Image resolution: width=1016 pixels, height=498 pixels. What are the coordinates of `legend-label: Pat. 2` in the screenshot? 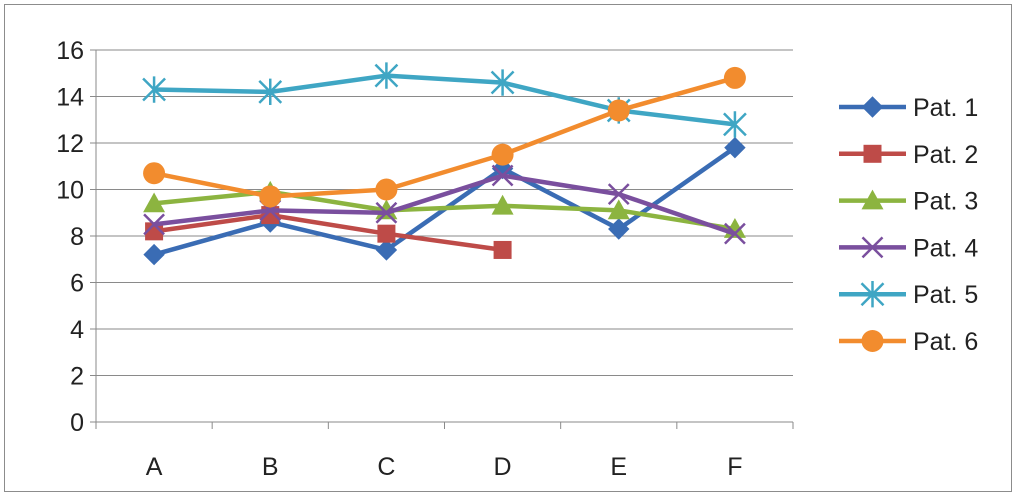 It's located at (945, 155).